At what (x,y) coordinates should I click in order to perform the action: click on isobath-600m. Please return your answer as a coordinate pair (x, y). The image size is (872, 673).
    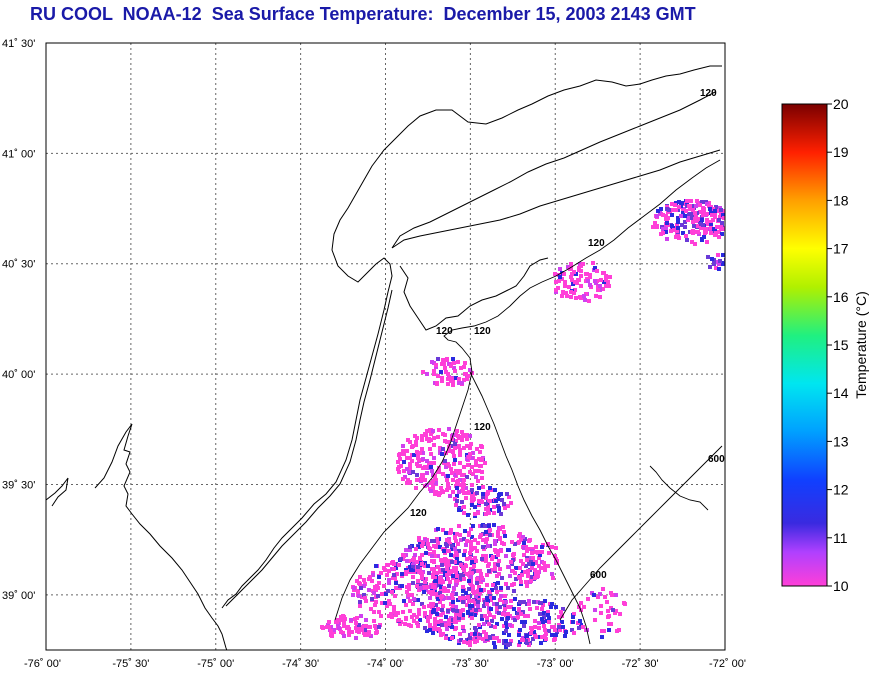
    Looking at the image, I should click on (641, 533).